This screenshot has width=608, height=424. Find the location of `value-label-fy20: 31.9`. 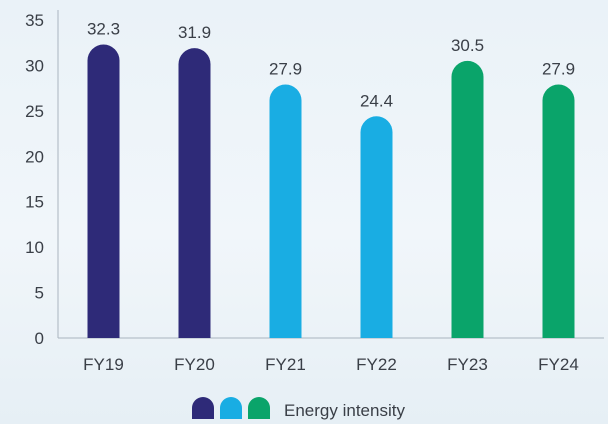

value-label-fy20: 31.9 is located at coordinates (194, 32).